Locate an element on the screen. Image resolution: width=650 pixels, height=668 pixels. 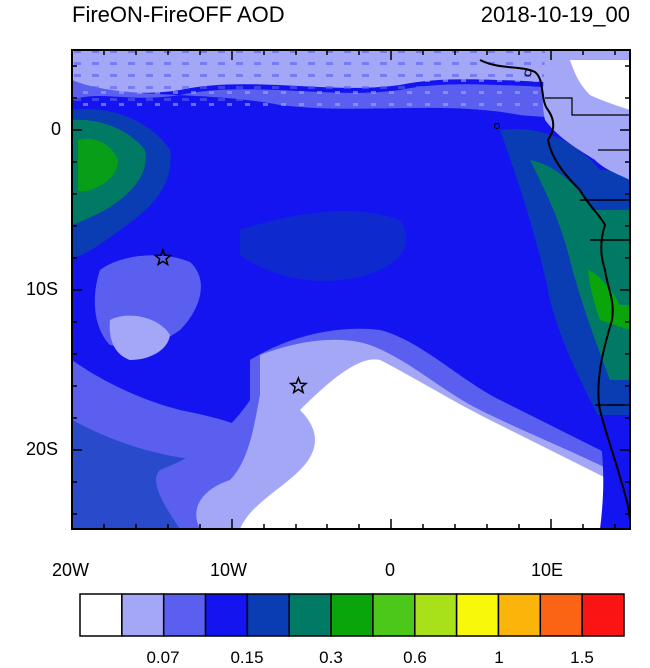
x-tick-0: 0 is located at coordinates (390, 570).